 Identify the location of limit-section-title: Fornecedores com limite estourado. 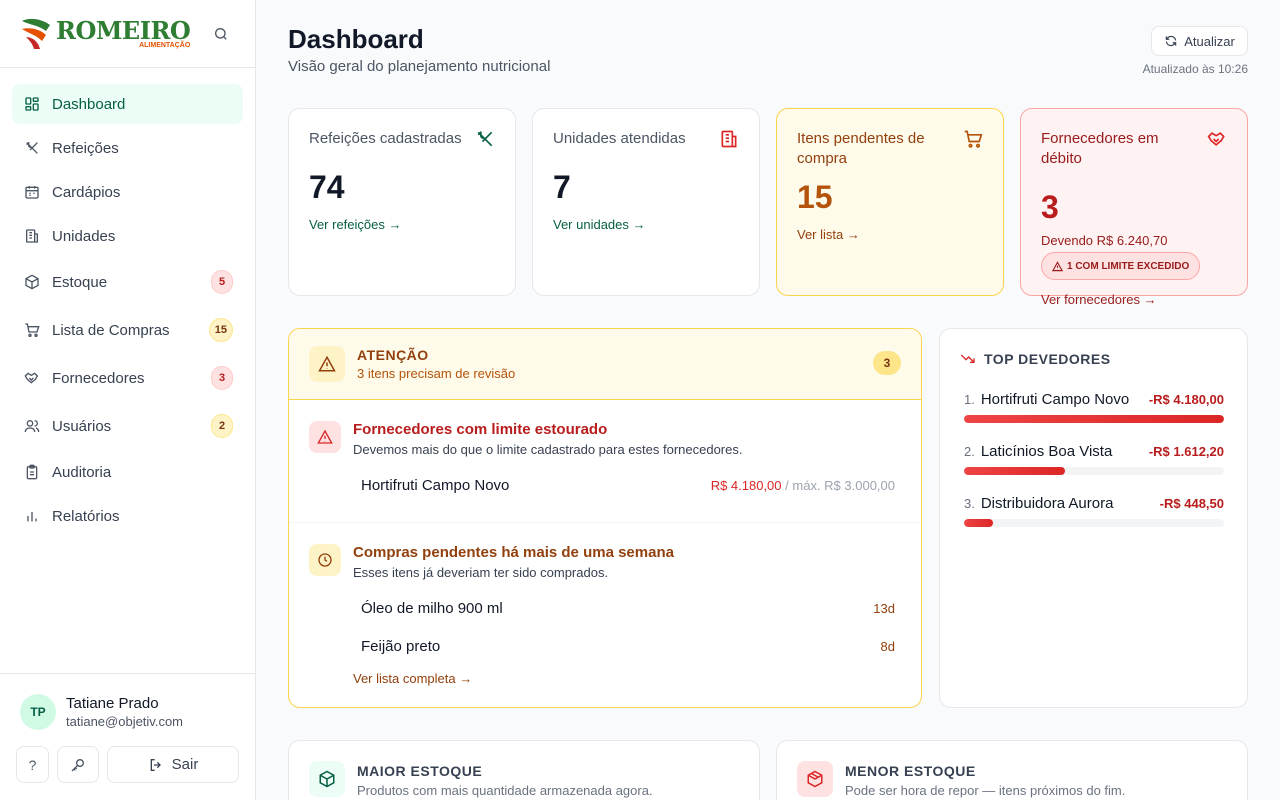
(480, 429).